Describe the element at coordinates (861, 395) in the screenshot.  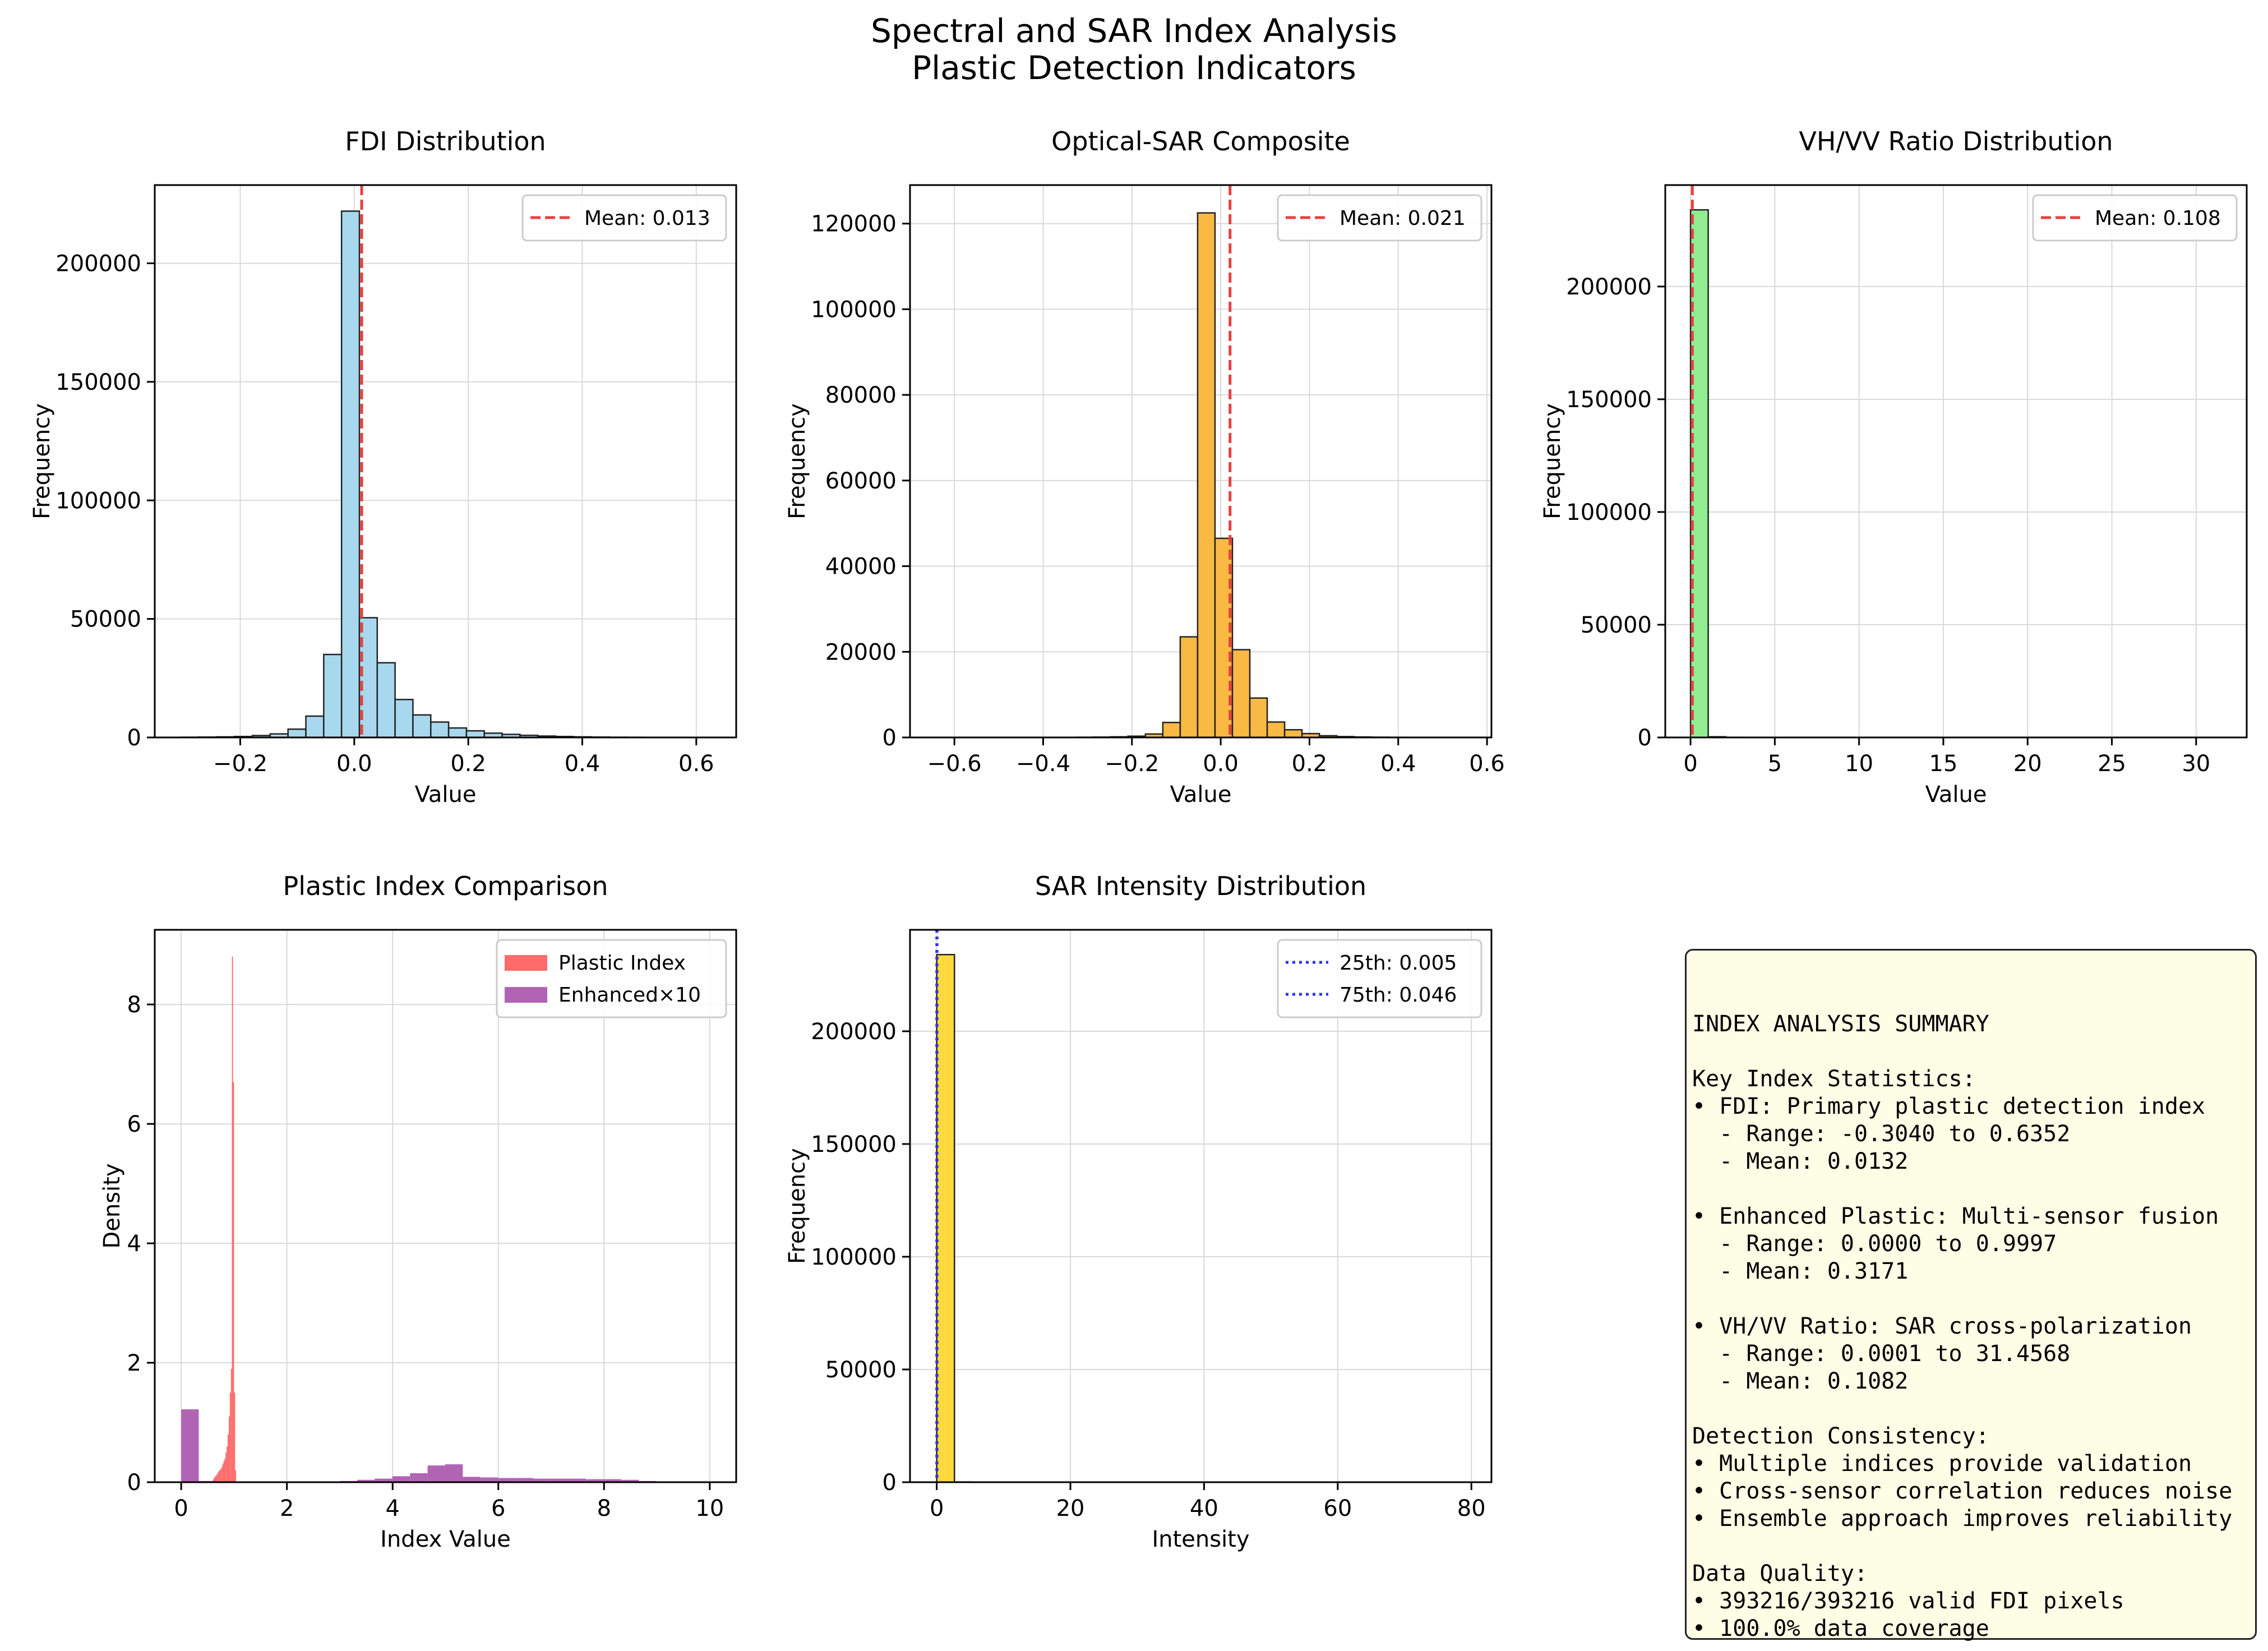
I see `y-tick-label: 80000` at that location.